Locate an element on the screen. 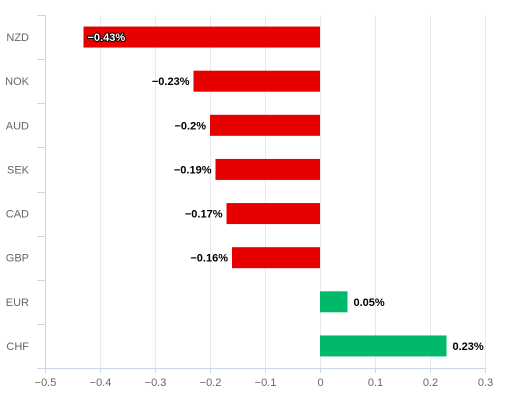 The image size is (513, 401). x-tick-label: 0.2 is located at coordinates (430, 383).